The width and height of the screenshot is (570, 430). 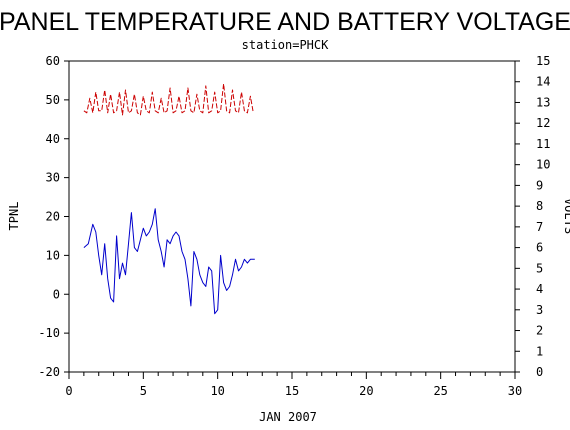 What do you see at coordinates (543, 102) in the screenshot?
I see `y-right-tick-label: 13` at bounding box center [543, 102].